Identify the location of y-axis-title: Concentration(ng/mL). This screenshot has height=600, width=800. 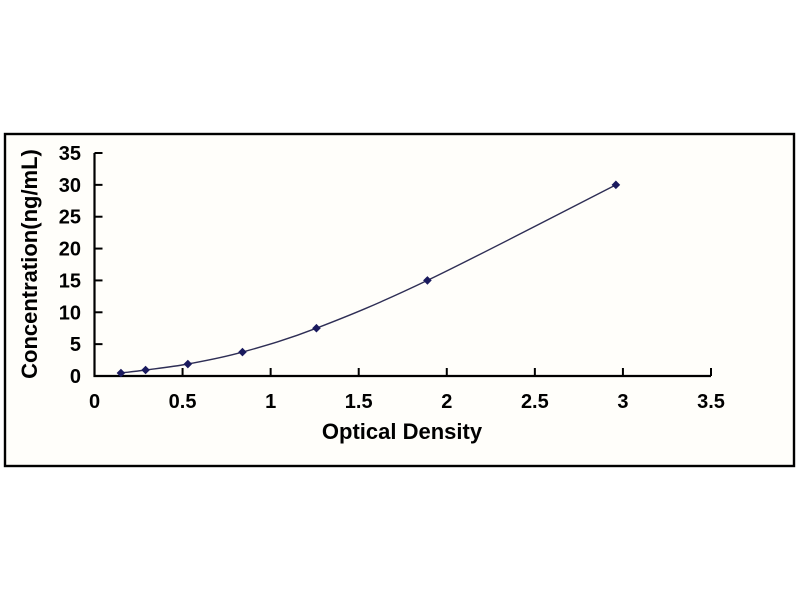
(29, 264).